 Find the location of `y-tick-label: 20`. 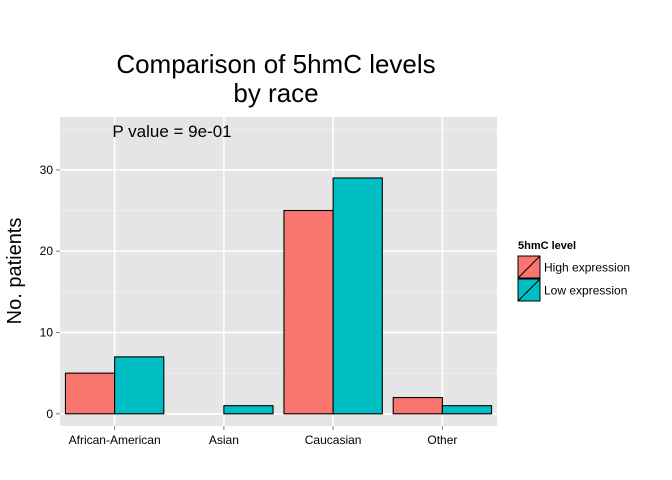

y-tick-label: 20 is located at coordinates (47, 251).